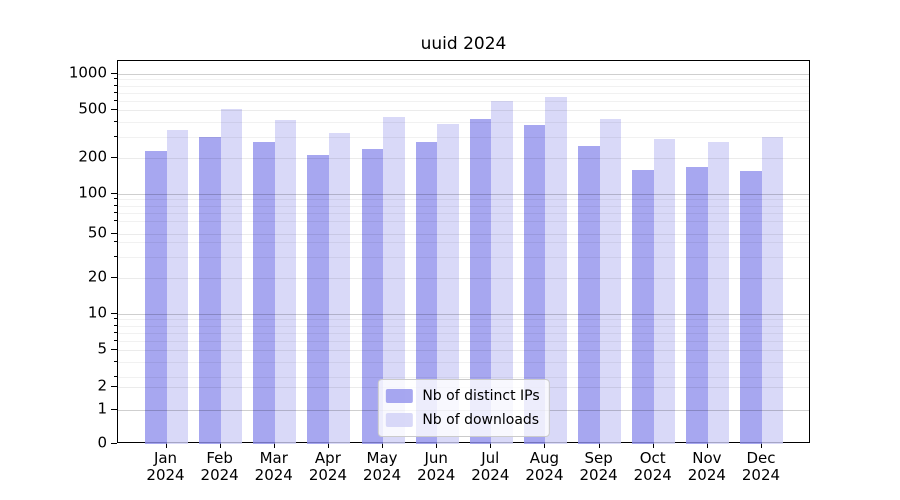 The image size is (900, 500). Describe the element at coordinates (463, 408) in the screenshot. I see `legend: Nb of distinct IPs Nb of downloads` at that location.